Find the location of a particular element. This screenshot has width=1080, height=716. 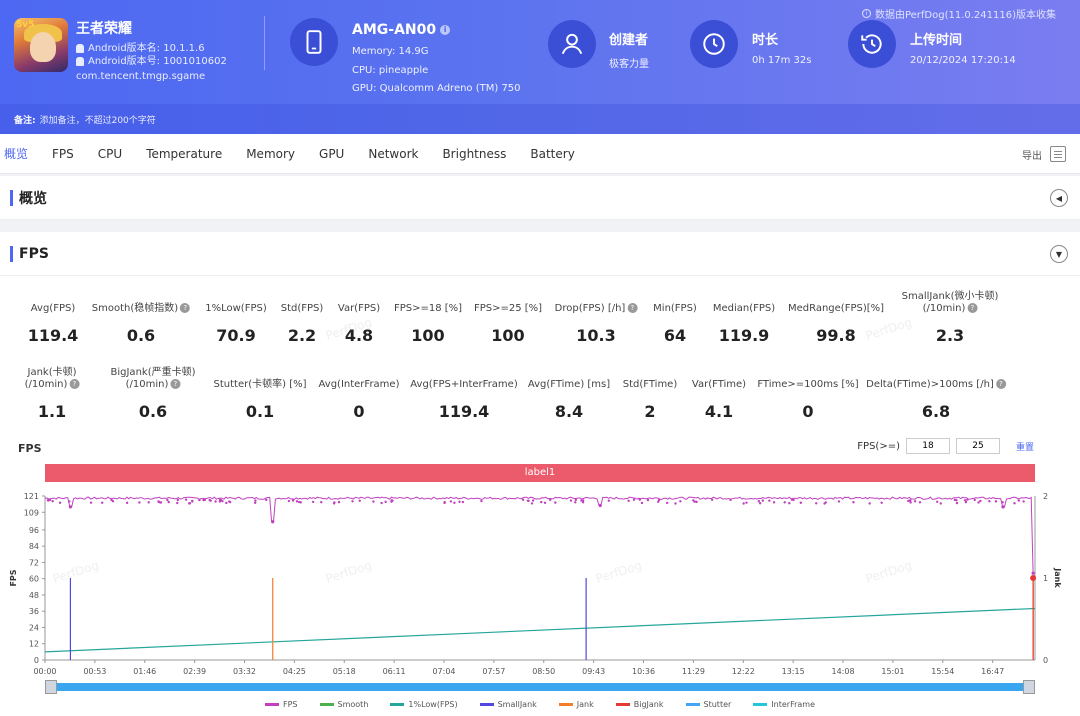

legend-label: FPS is located at coordinates (290, 704).